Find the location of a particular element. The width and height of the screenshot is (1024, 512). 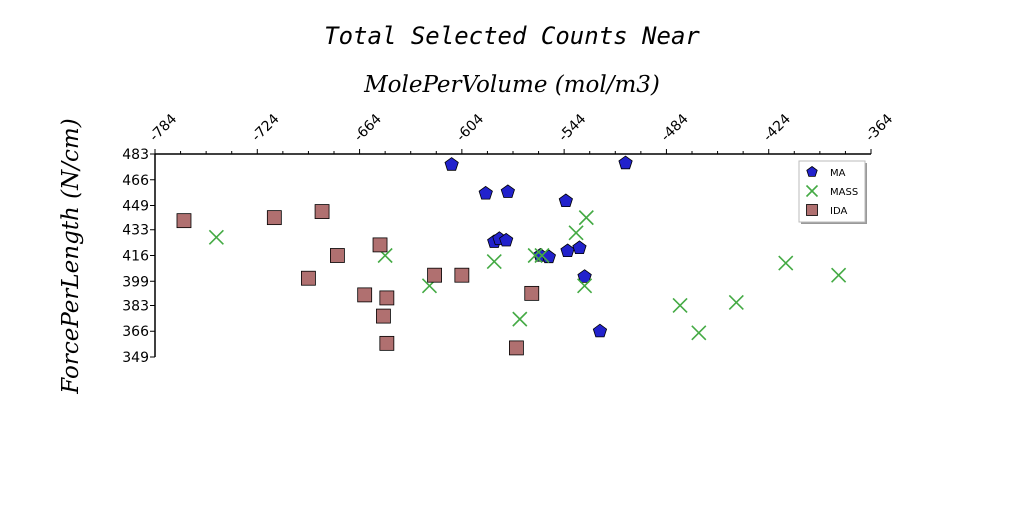

x-axis-label: MolePerVolume (mol/m3) is located at coordinates (511, 85).